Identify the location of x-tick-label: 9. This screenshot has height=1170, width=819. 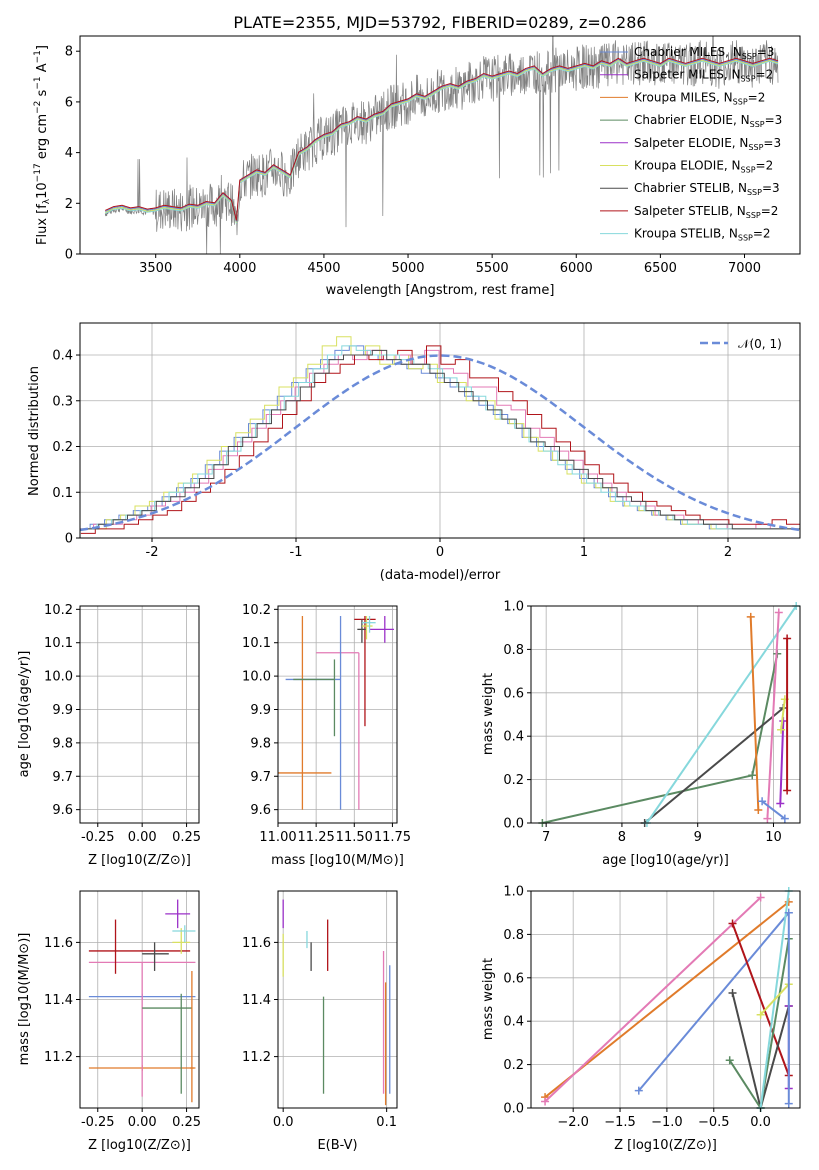
(698, 837).